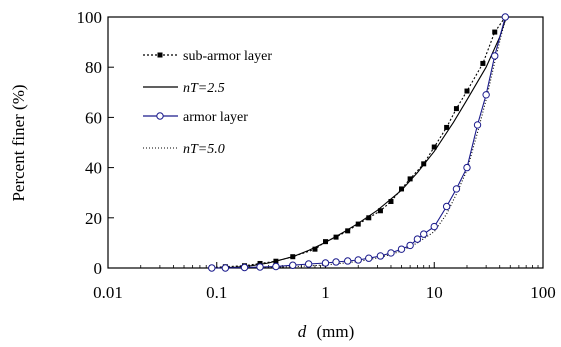 This screenshot has width=561, height=347. Describe the element at coordinates (434, 292) in the screenshot. I see `x-tick-label: 10` at that location.